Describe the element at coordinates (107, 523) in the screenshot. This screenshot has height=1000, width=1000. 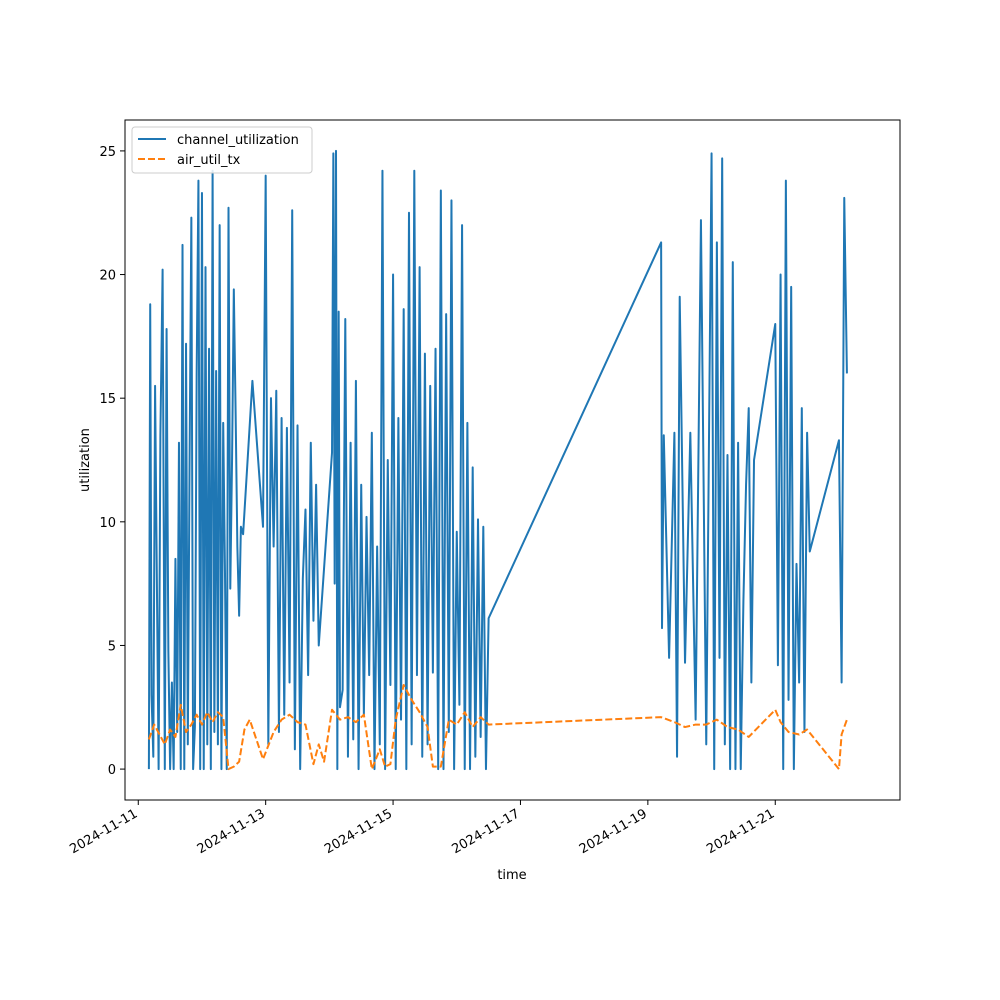
I see `y-tick-label: 10` at that location.